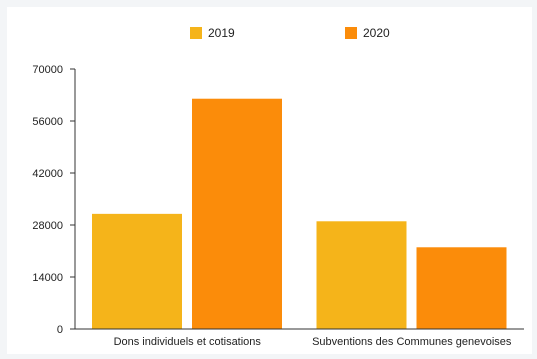 The image size is (537, 359). I want to click on x-category-label: Dons individuels et cotisations, so click(188, 342).